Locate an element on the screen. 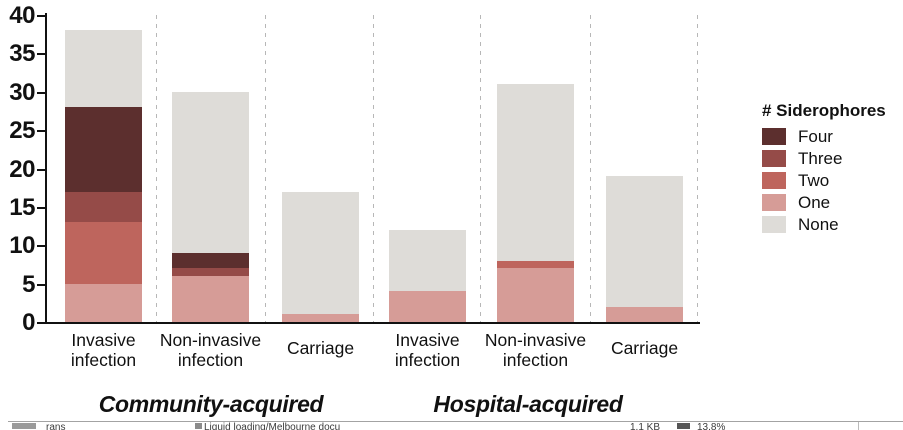 Image resolution: width=903 pixels, height=430 pixels. legend-swatch-none is located at coordinates (774, 224).